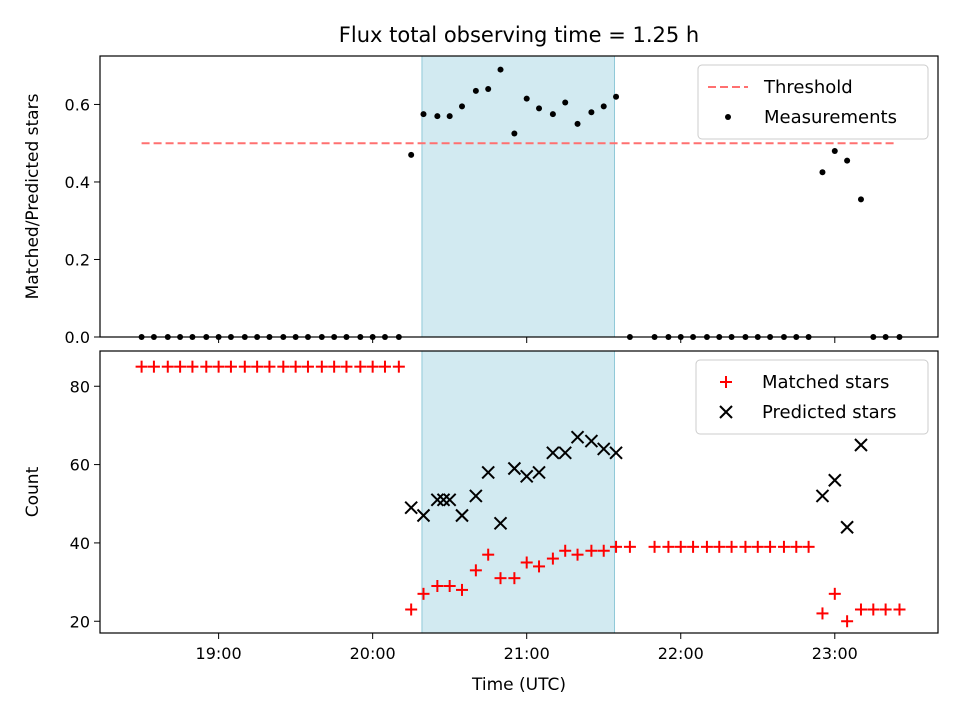 The height and width of the screenshot is (720, 960). What do you see at coordinates (219, 653) in the screenshot?
I see `x-tick-label: 19:00` at bounding box center [219, 653].